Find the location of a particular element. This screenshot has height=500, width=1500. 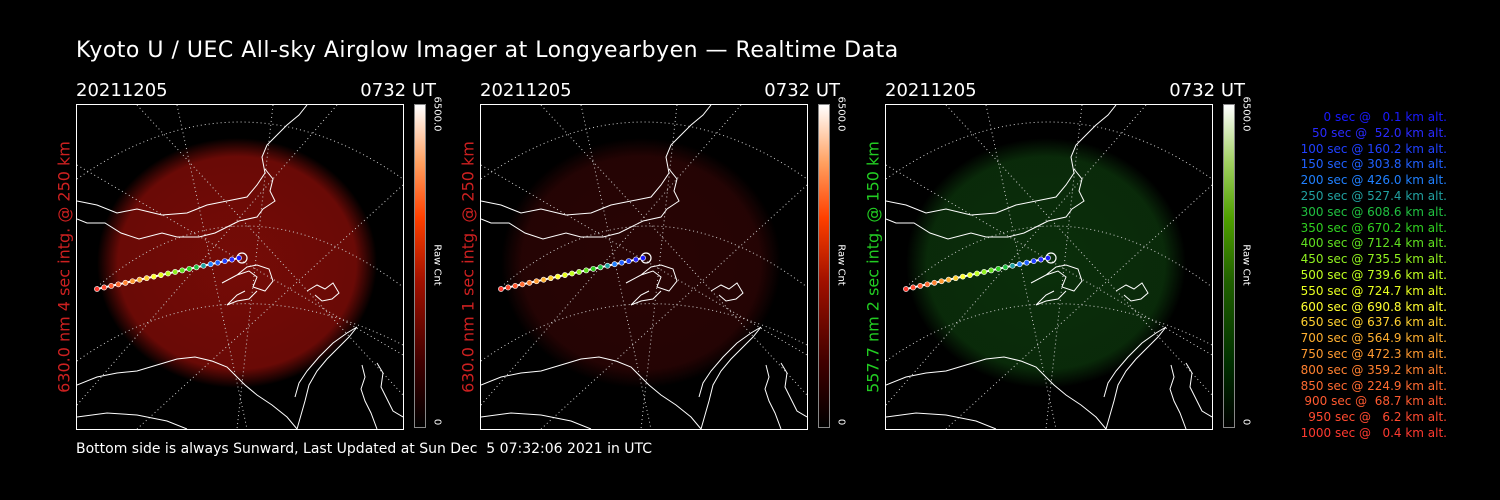

legend-entry: 150 sec @ 303.8 km alt. is located at coordinates (1373, 164).